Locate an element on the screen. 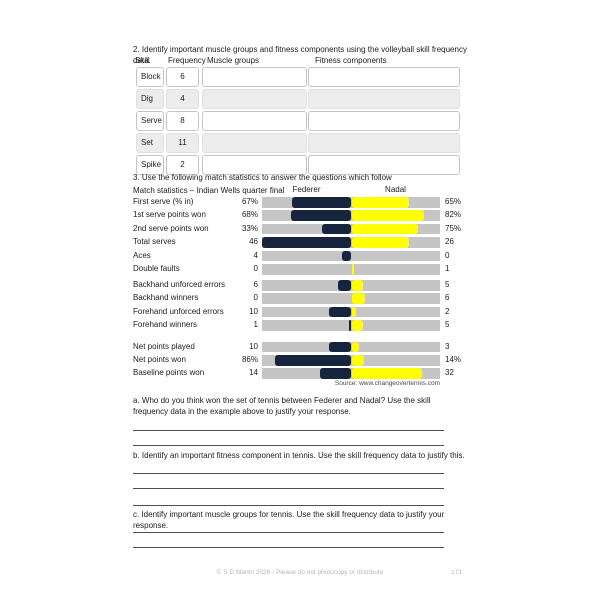 This screenshot has width=600, height=600. skill-cell: Set is located at coordinates (150, 143).